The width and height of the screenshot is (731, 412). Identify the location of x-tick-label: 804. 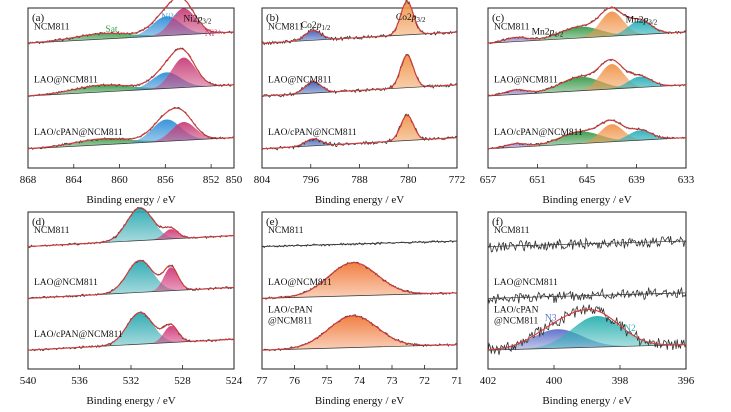
(262, 180).